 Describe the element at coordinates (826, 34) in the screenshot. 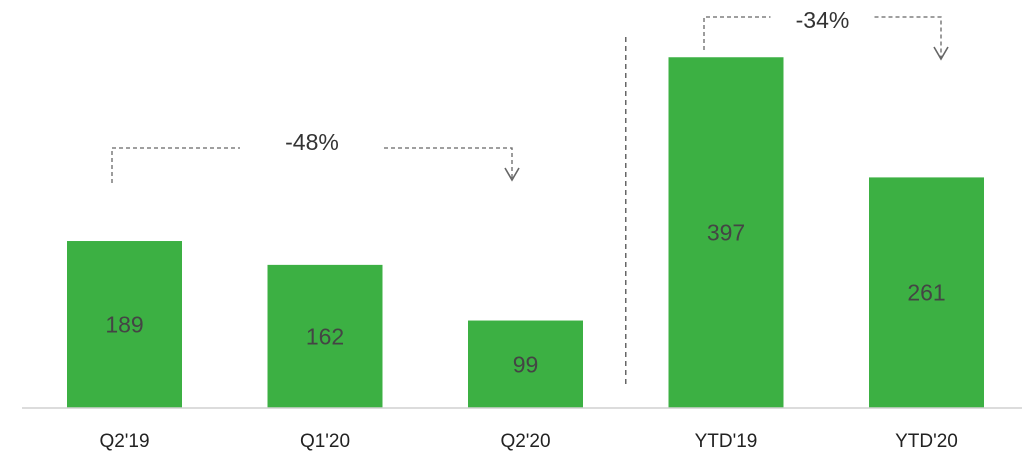

I see `change-annotation-ytd: -34%` at that location.